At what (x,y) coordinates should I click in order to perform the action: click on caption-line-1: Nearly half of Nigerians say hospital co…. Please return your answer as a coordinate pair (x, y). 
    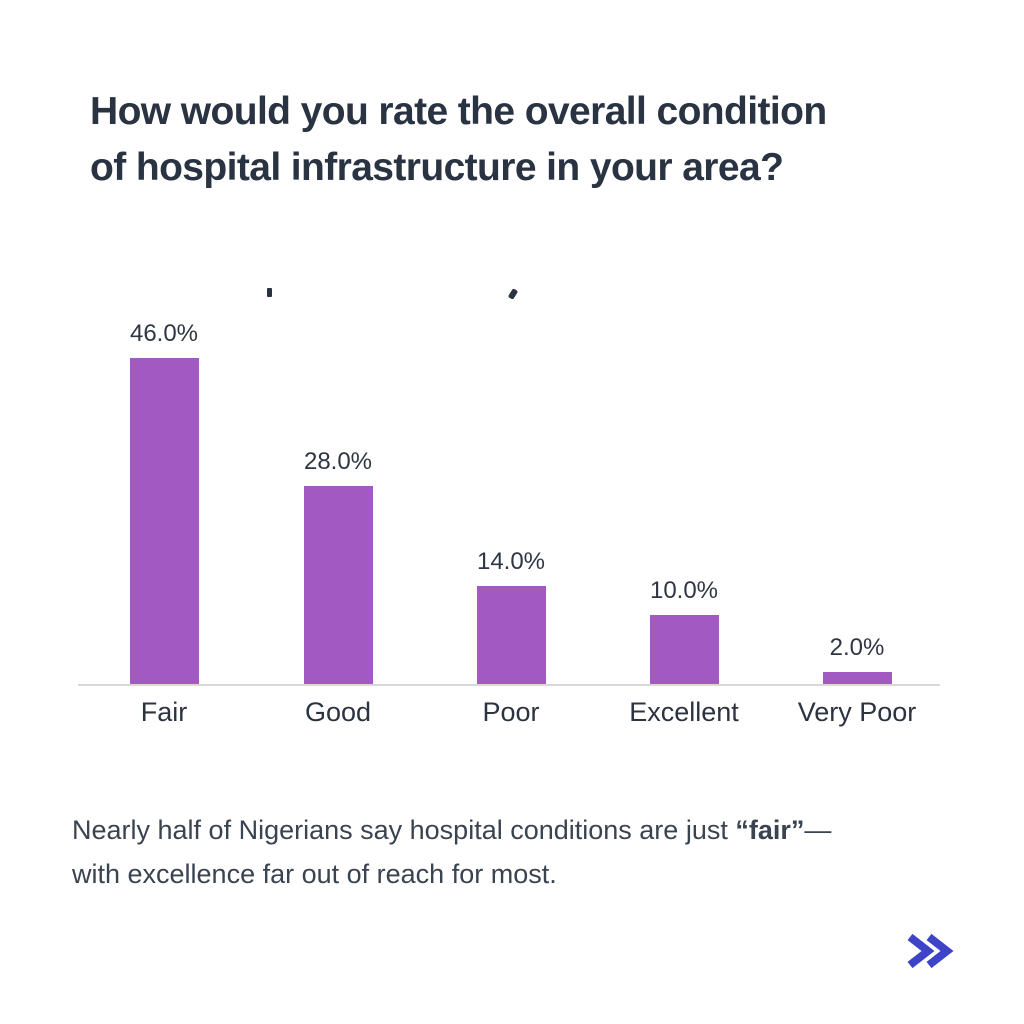
    Looking at the image, I should click on (527, 830).